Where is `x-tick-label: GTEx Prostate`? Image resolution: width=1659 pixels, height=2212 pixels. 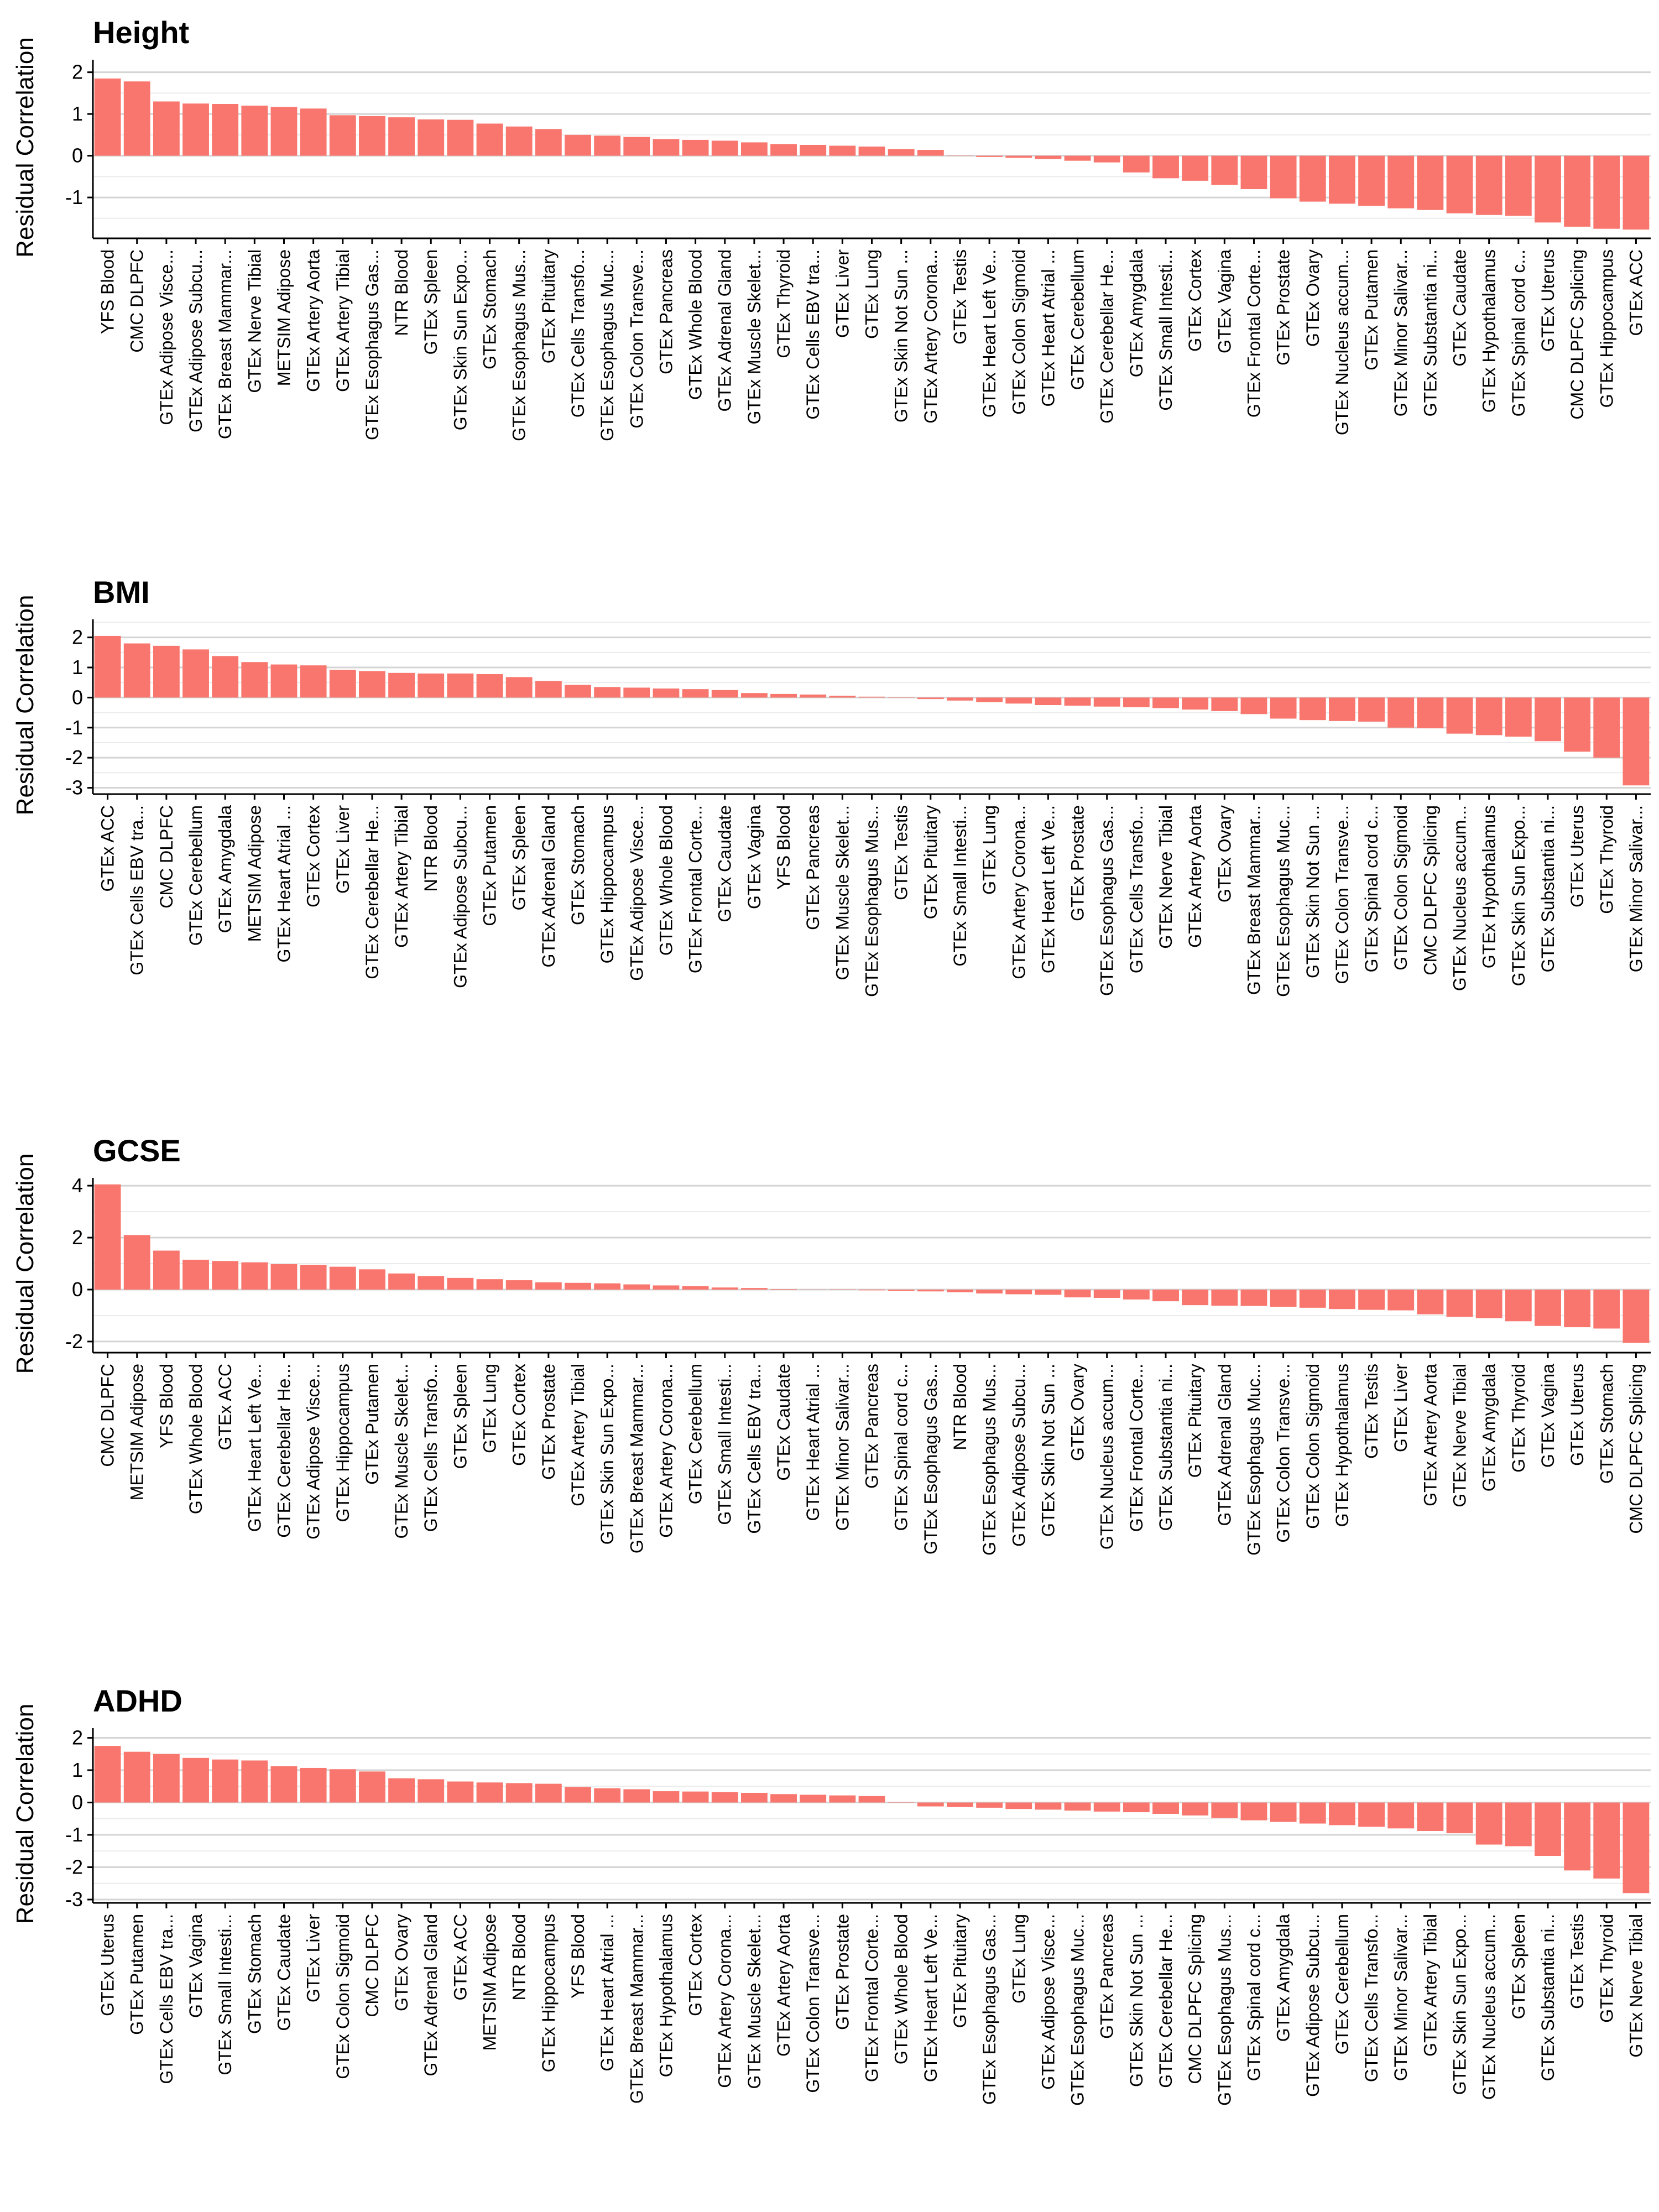 x-tick-label: GTEx Prostate is located at coordinates (1078, 863).